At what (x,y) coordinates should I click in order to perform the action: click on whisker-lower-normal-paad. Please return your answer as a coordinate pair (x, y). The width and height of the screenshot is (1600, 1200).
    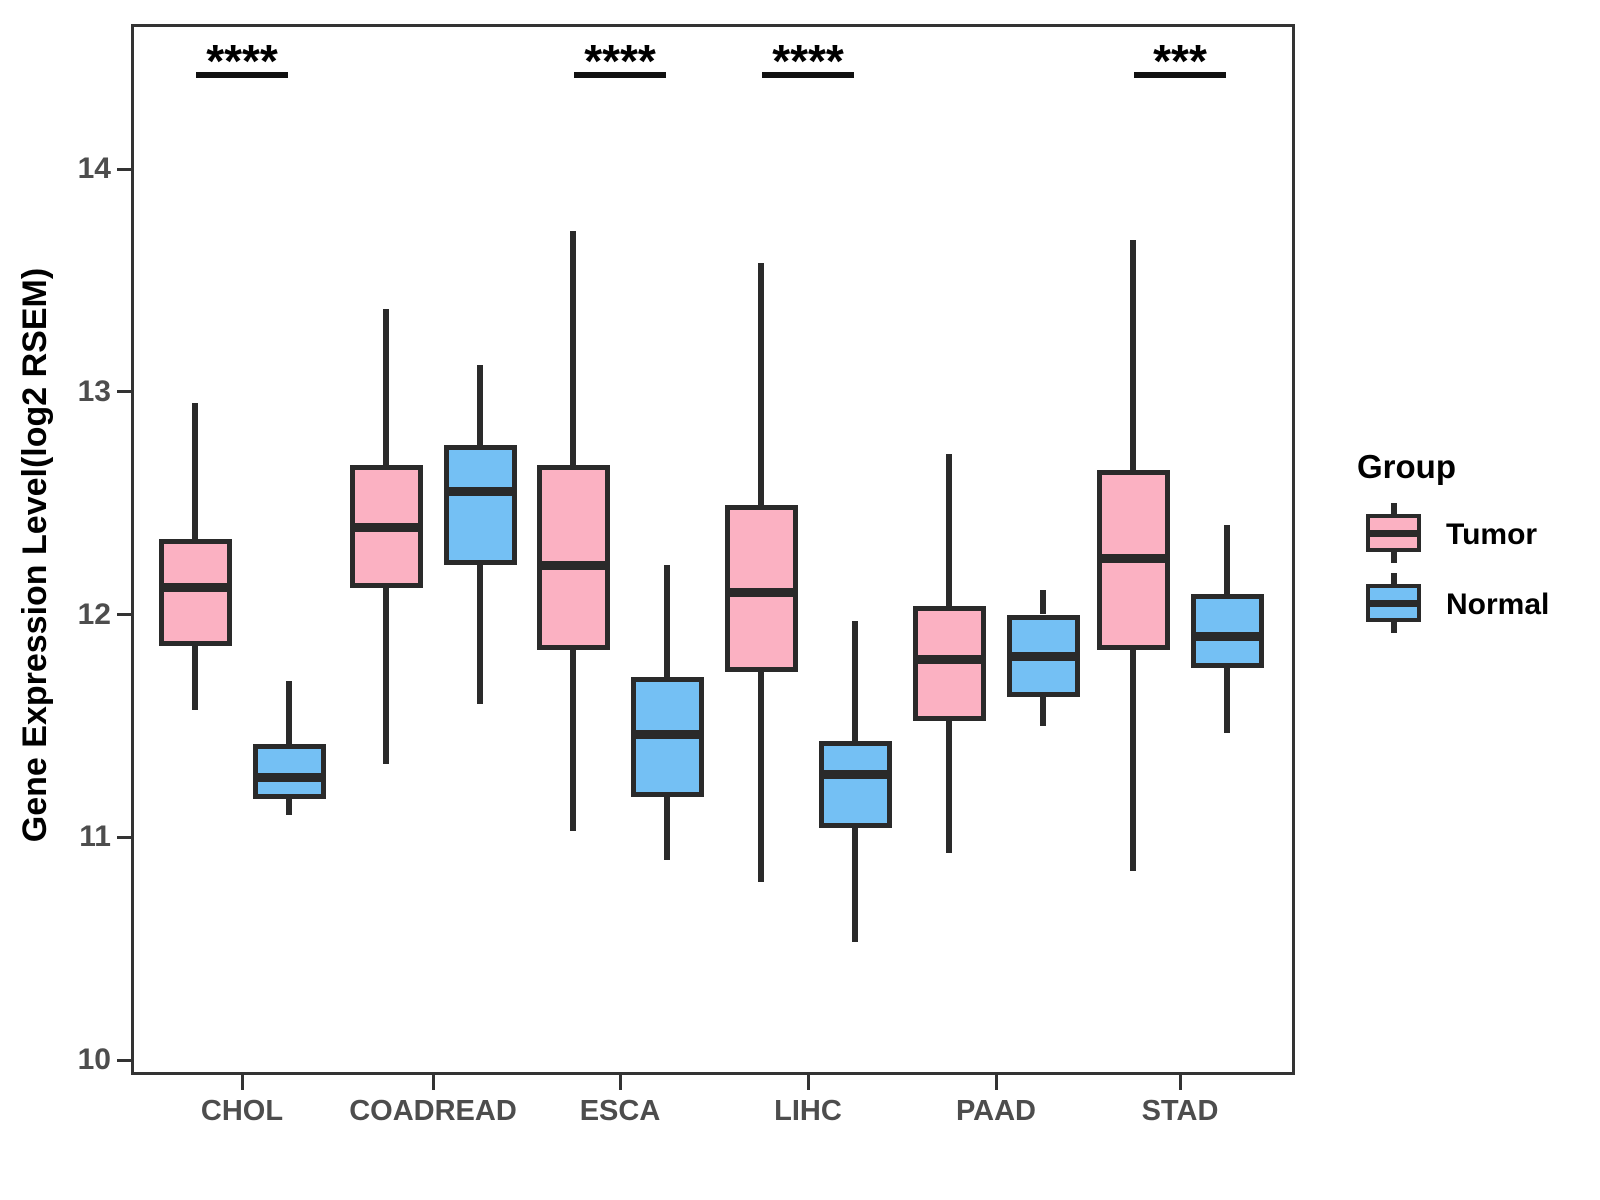
    Looking at the image, I should click on (1043, 711).